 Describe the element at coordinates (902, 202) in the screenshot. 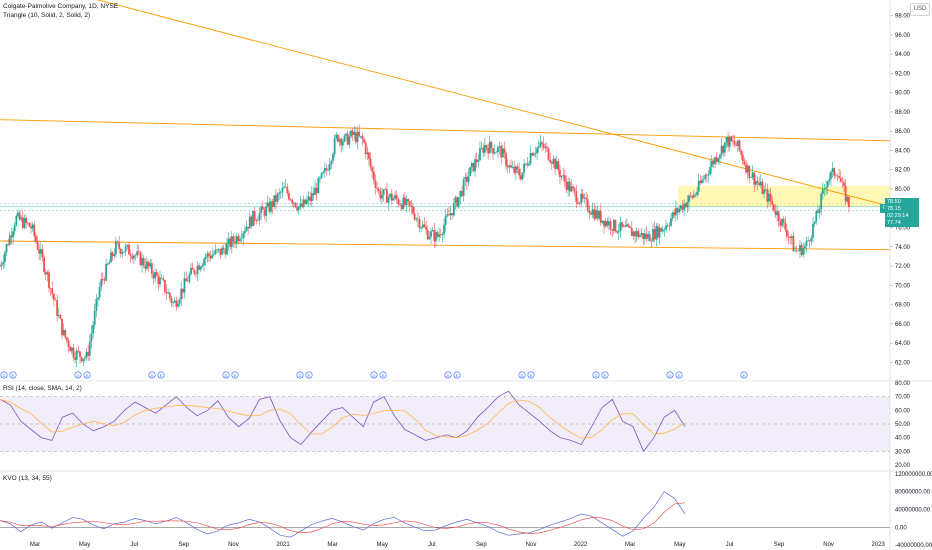

I see `high-price-tag: 78.50` at that location.